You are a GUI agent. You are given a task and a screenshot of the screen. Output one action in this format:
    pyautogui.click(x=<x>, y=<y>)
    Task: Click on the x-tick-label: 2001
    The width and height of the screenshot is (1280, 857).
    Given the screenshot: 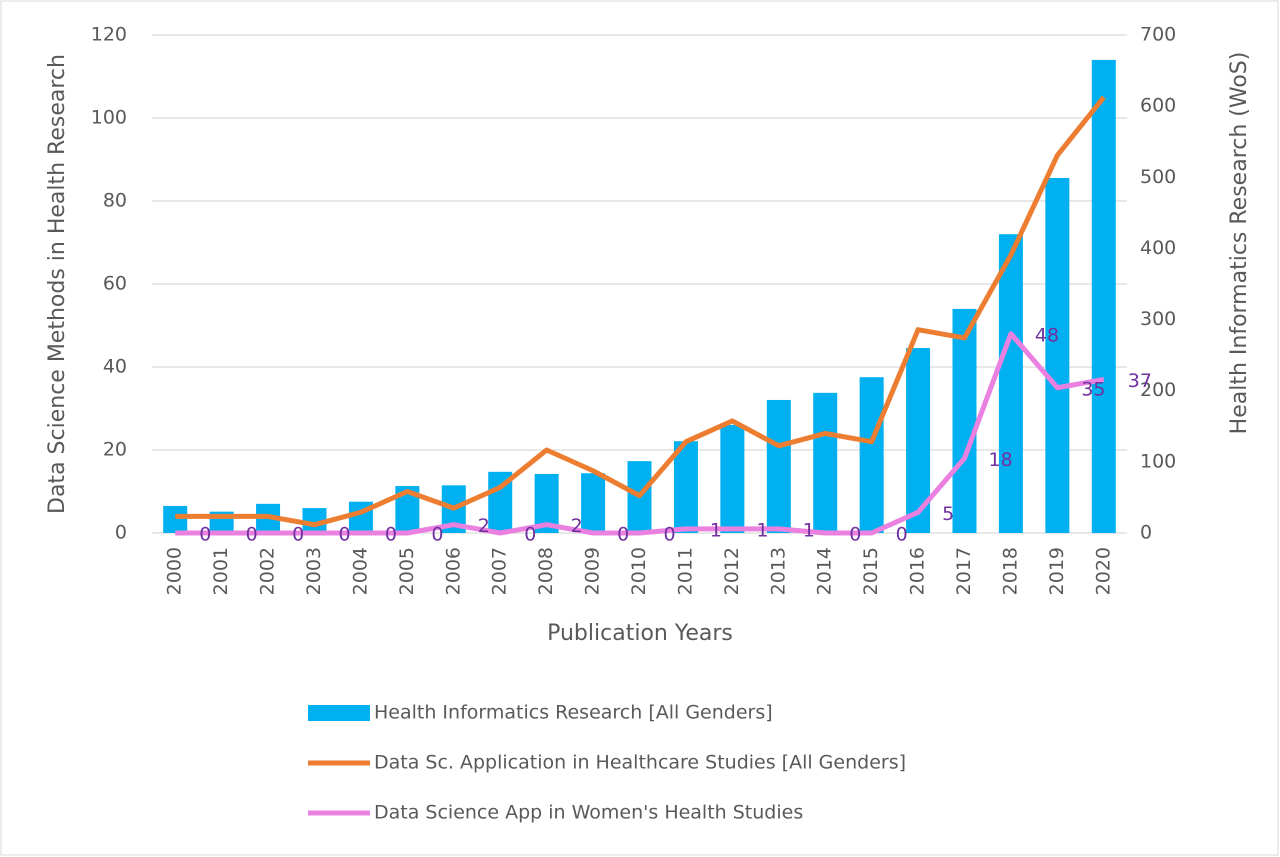 What is the action you would take?
    pyautogui.click(x=221, y=571)
    